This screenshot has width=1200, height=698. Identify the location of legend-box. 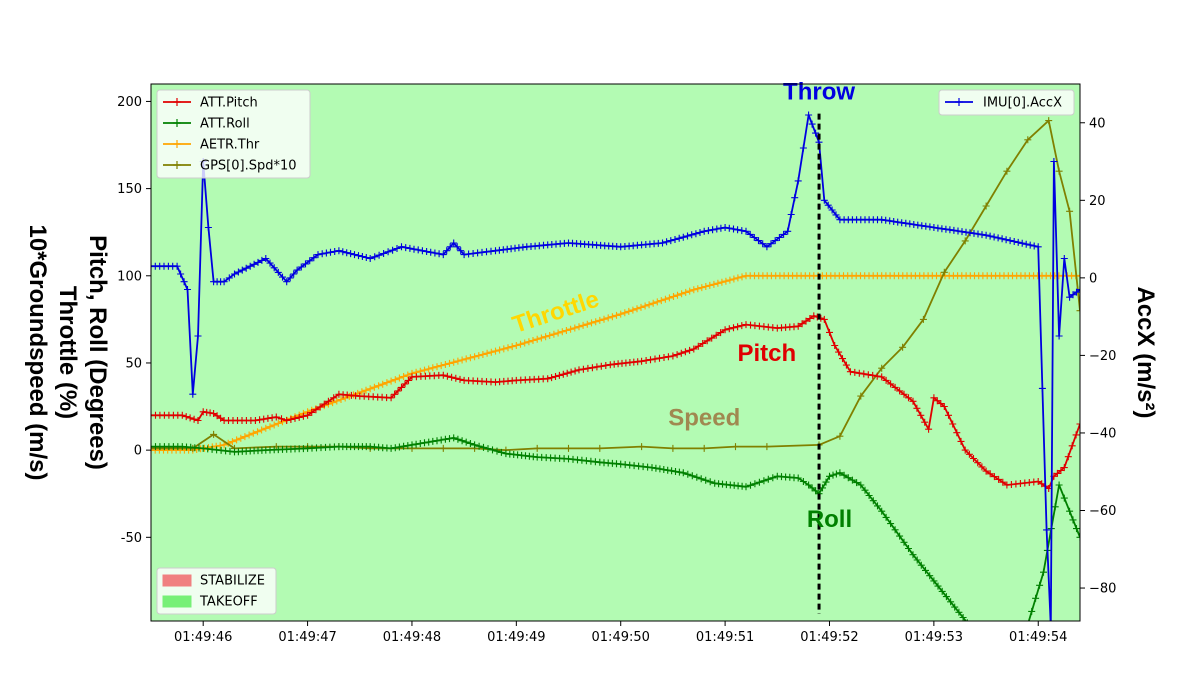
(1006, 102).